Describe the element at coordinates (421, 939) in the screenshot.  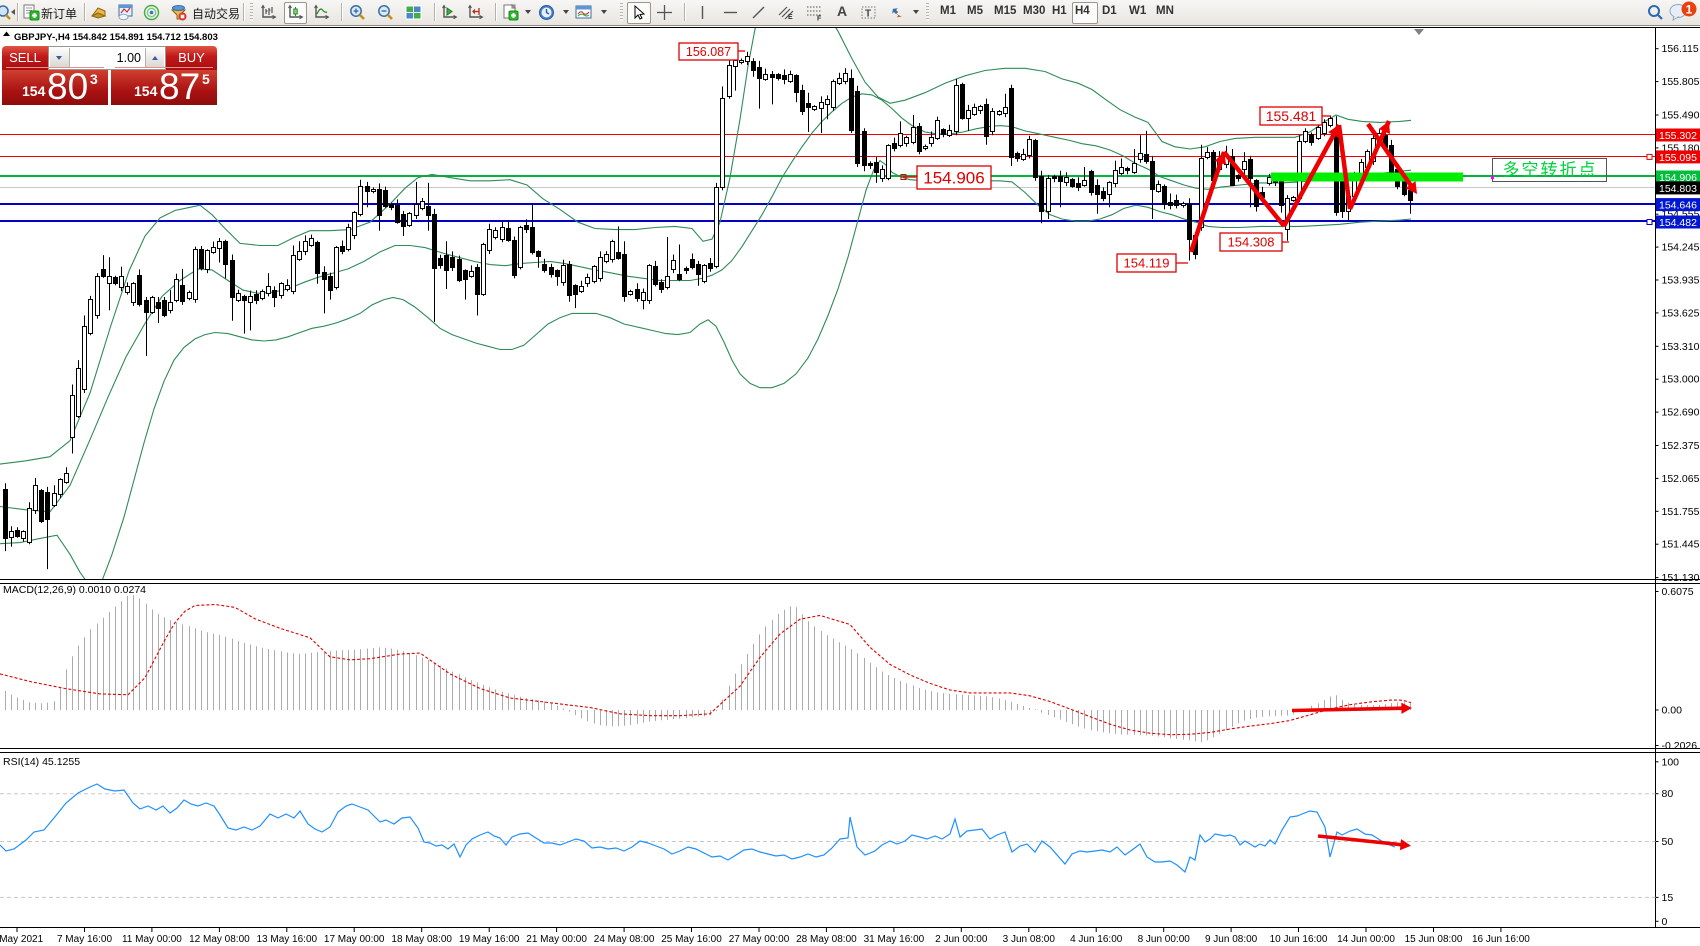
I see `svg-text: 18 May 08:00` at that location.